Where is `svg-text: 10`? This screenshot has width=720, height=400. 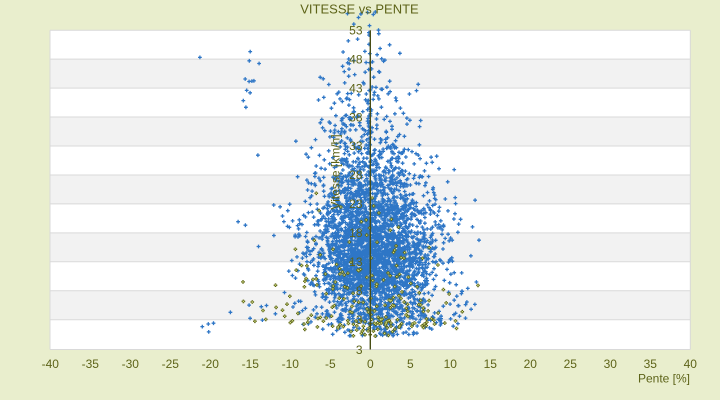
svg-text: 10 is located at coordinates (451, 364).